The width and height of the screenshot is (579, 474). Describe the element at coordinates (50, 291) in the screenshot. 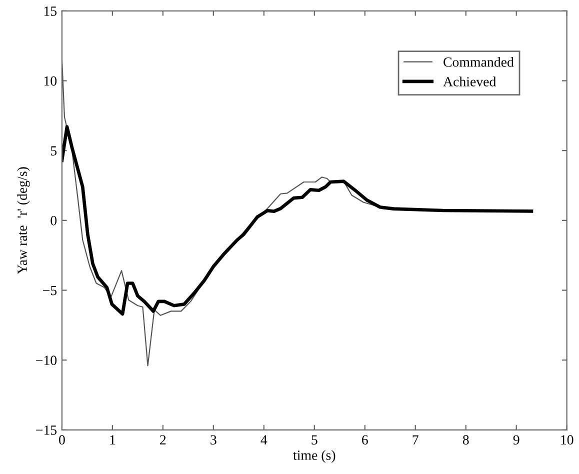

I see `y-tick-label: −5` at that location.